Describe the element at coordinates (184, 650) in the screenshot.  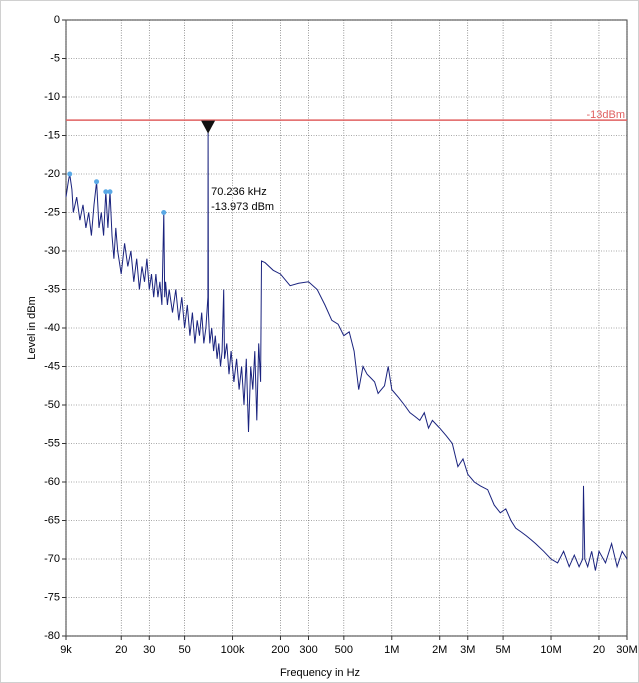
I see `x-tick-label: 50` at that location.